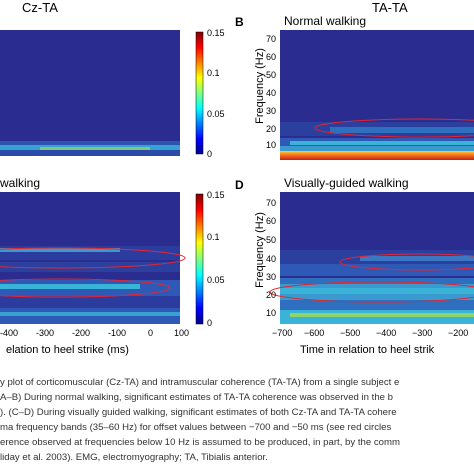 The image size is (474, 474). Describe the element at coordinates (390, 7) in the screenshot. I see `col-title-ta-ta: TA-TA` at that location.